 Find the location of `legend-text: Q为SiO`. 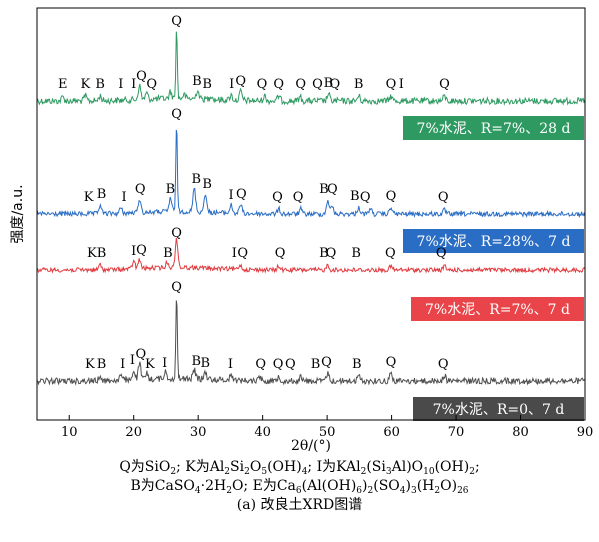

legend-text: Q为SiO is located at coordinates (145, 467).